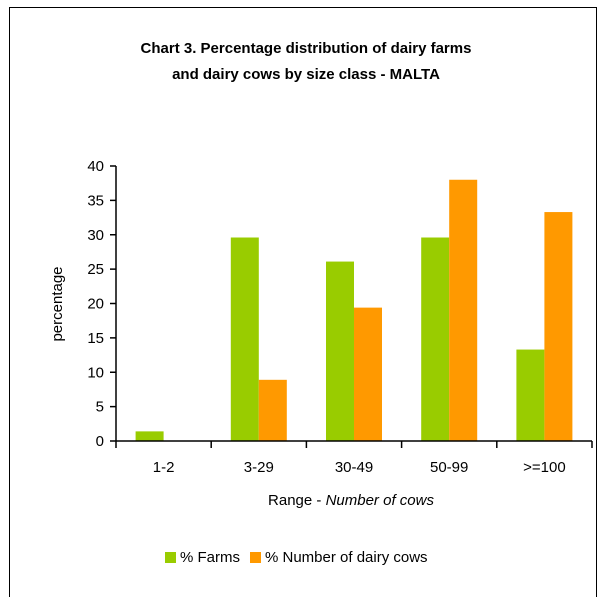  Describe the element at coordinates (100, 407) in the screenshot. I see `y-tick-label: 5` at that location.